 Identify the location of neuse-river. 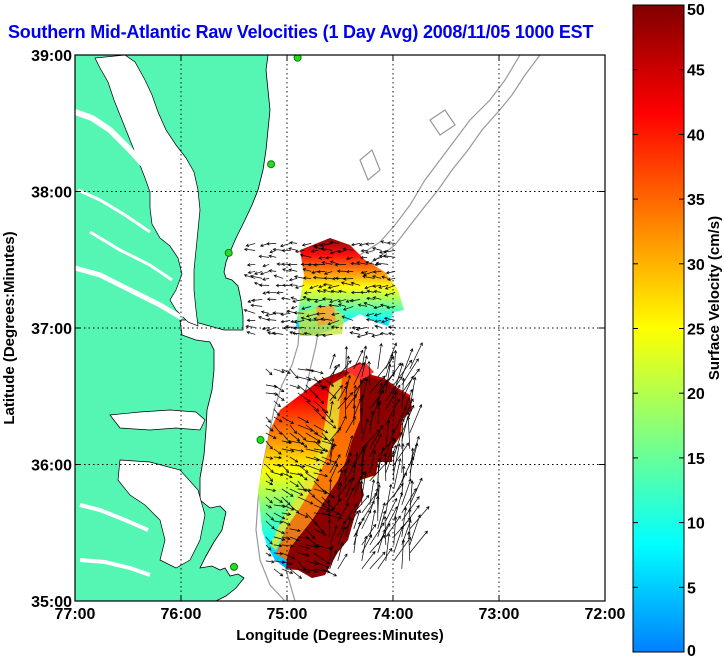
(115, 567).